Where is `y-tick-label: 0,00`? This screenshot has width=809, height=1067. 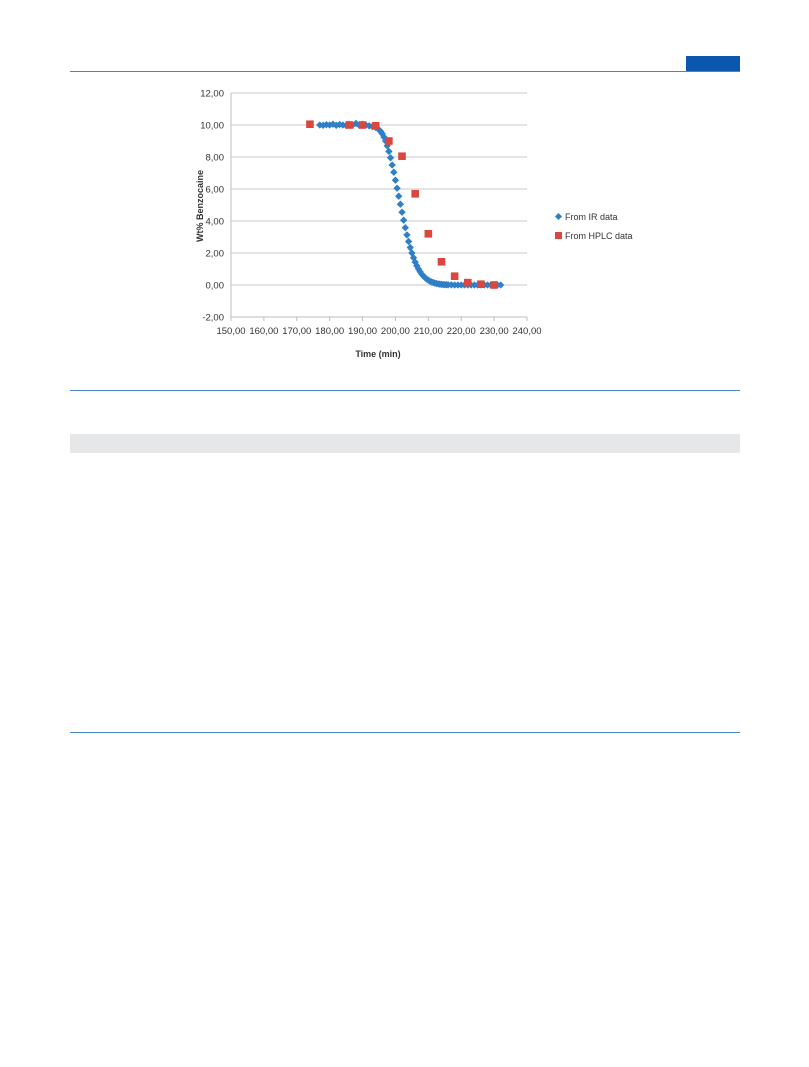
y-tick-label: 0,00 is located at coordinates (215, 286).